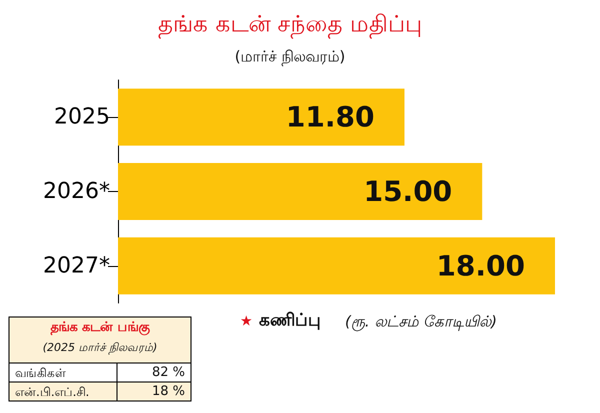 The width and height of the screenshot is (600, 413). I want to click on y-tick-label: 2027*, so click(76, 265).